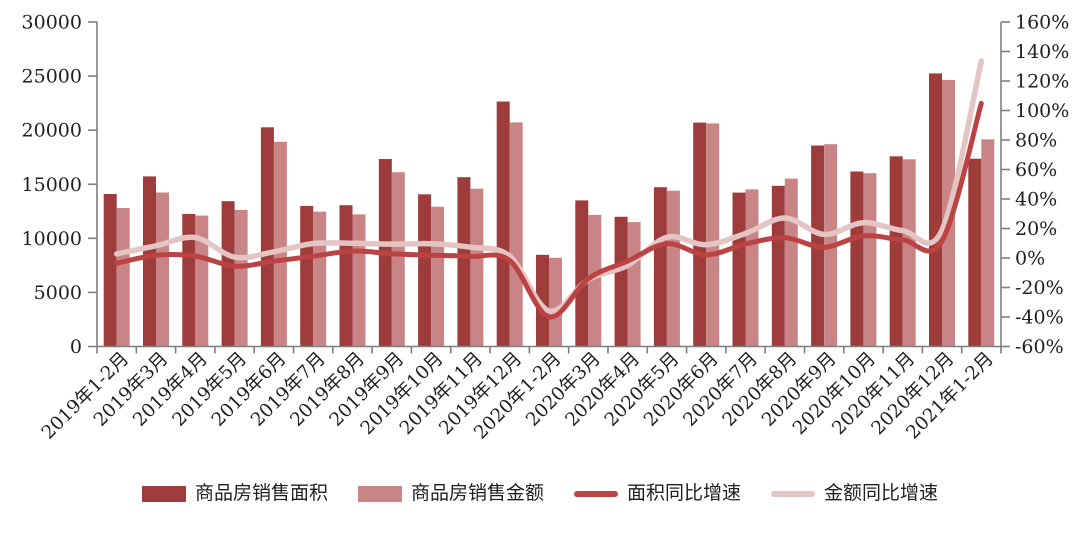 This screenshot has height=547, width=1080. I want to click on left-tick-label: 25000, so click(52, 77).